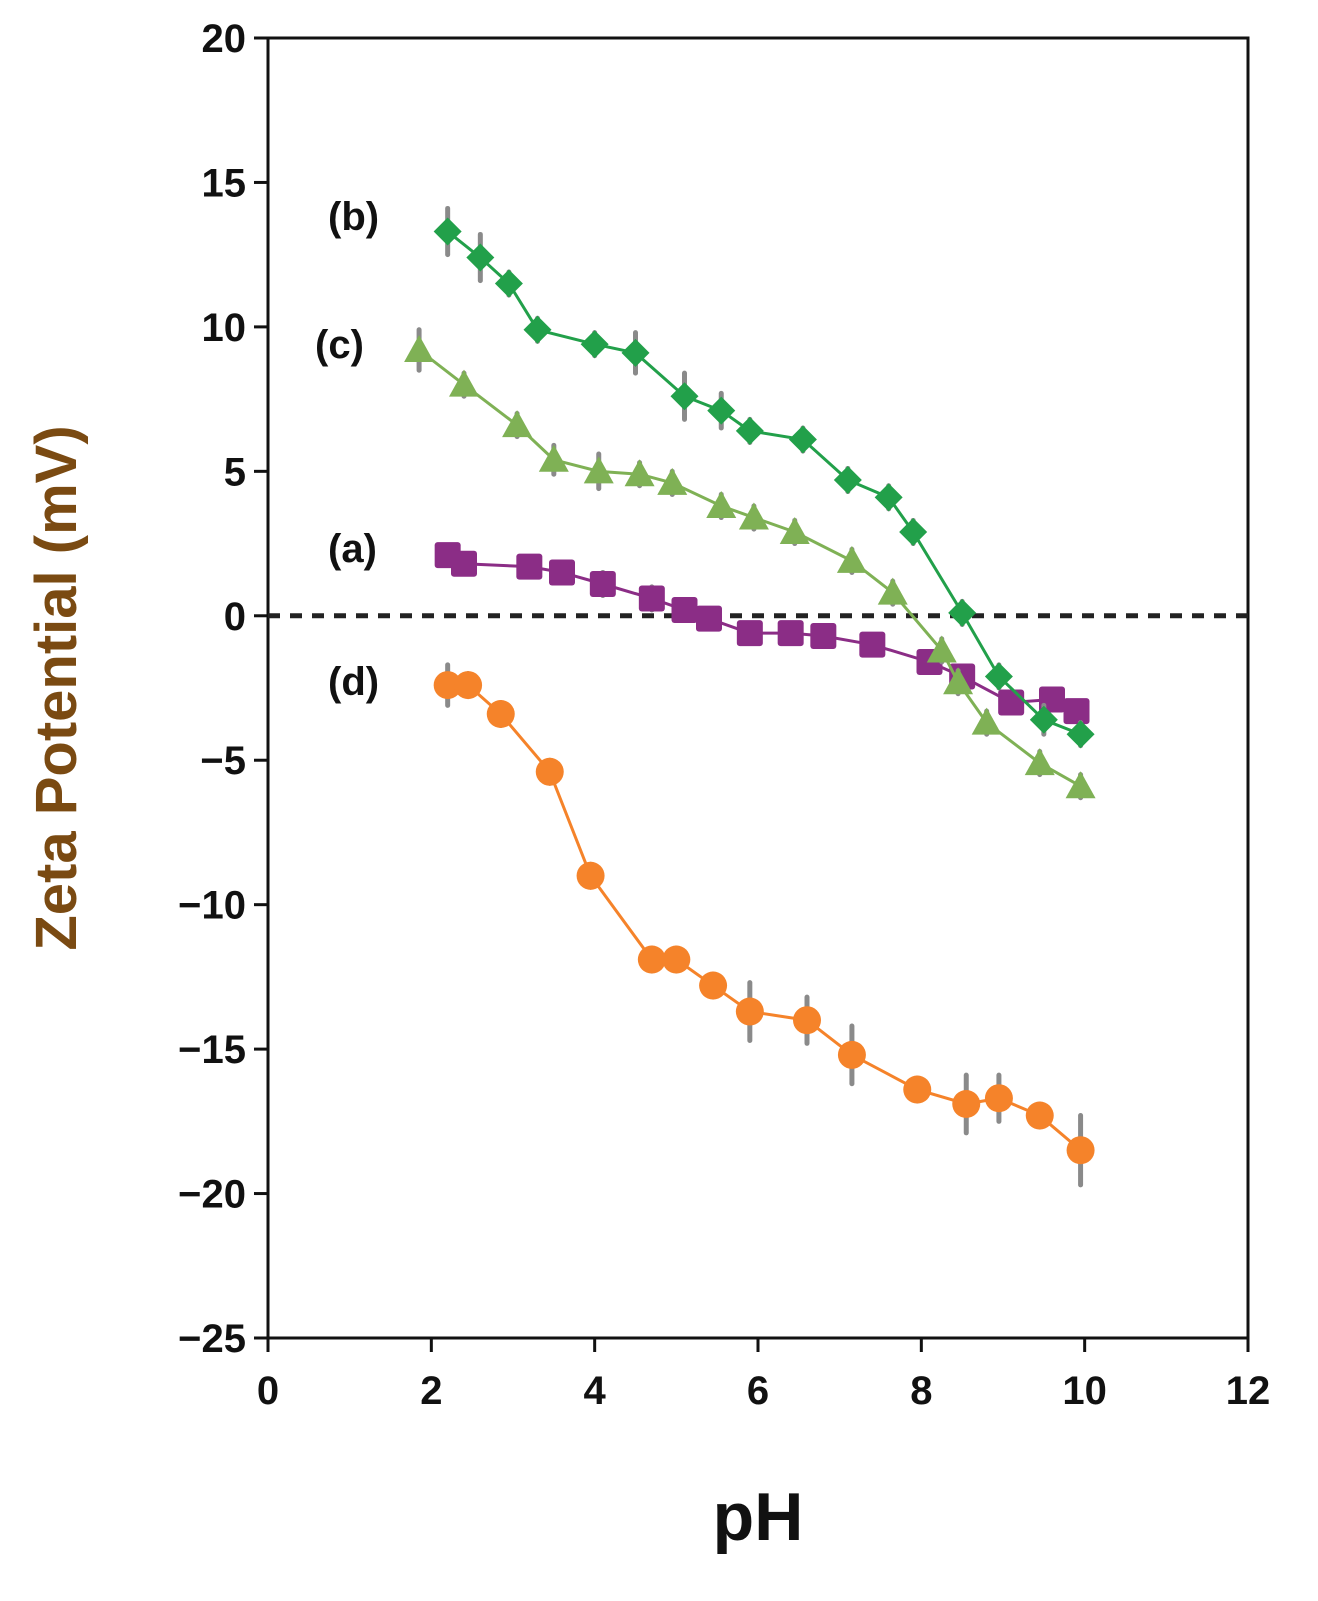 The image size is (1318, 1601). What do you see at coordinates (921, 1391) in the screenshot?
I see `x-tick-label: 8` at bounding box center [921, 1391].